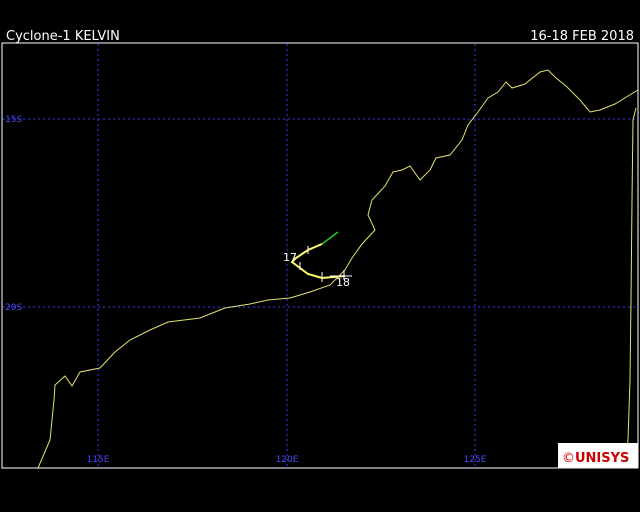 This screenshot has width=640, height=512. Describe the element at coordinates (568, 458) in the screenshot. I see `logo-copyright: ©` at that location.